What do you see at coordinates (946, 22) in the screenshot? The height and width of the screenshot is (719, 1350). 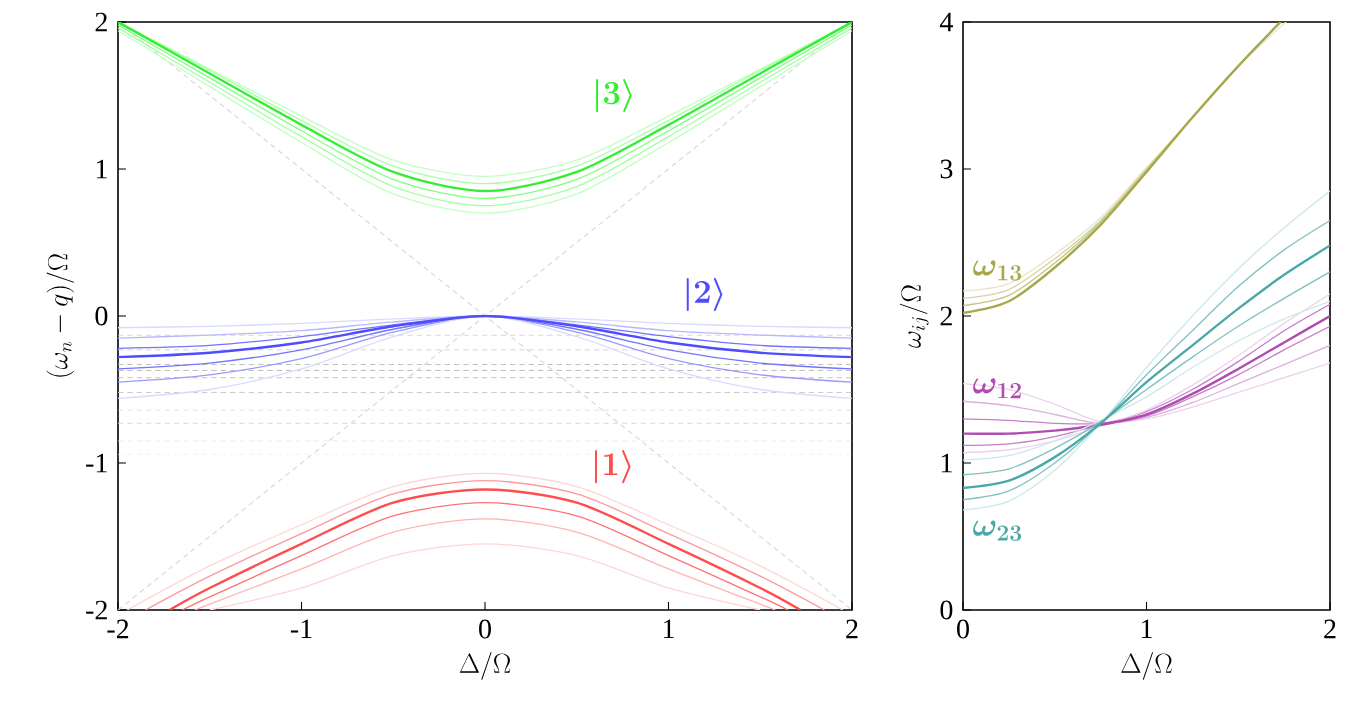 I see `y-tick-label: 4` at bounding box center [946, 22].